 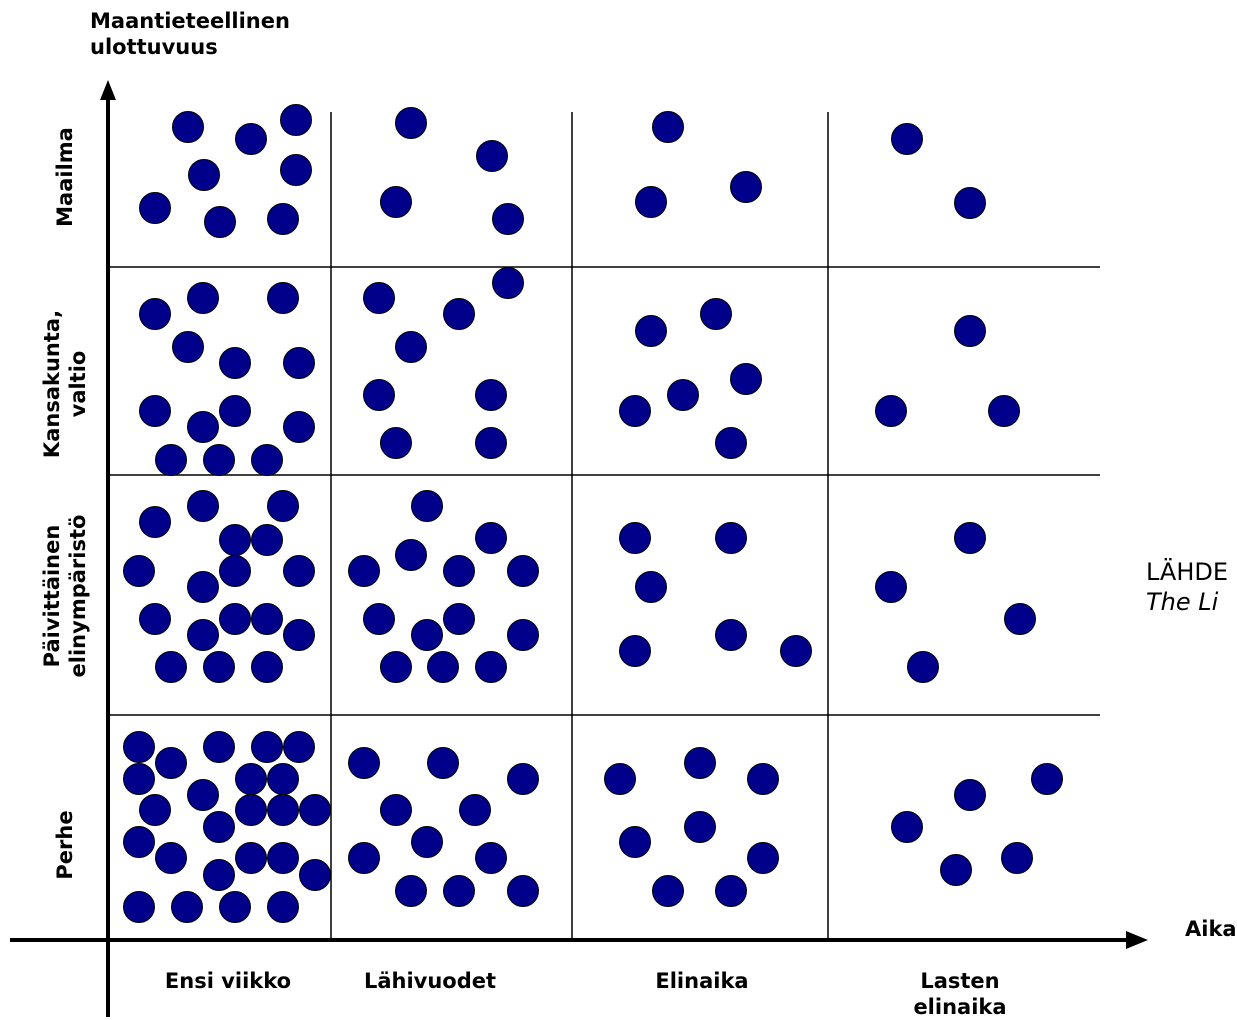 What do you see at coordinates (108, 90) in the screenshot?
I see `y-axis-arrow-icon` at bounding box center [108, 90].